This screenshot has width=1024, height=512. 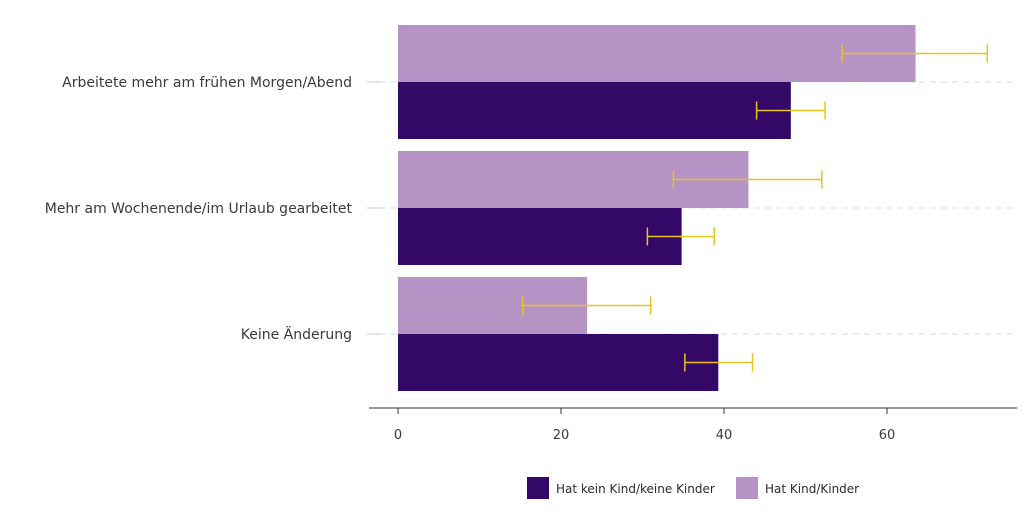 I want to click on legend-label-0: Hat kein Kind/keine Kinder, so click(x=635, y=489).